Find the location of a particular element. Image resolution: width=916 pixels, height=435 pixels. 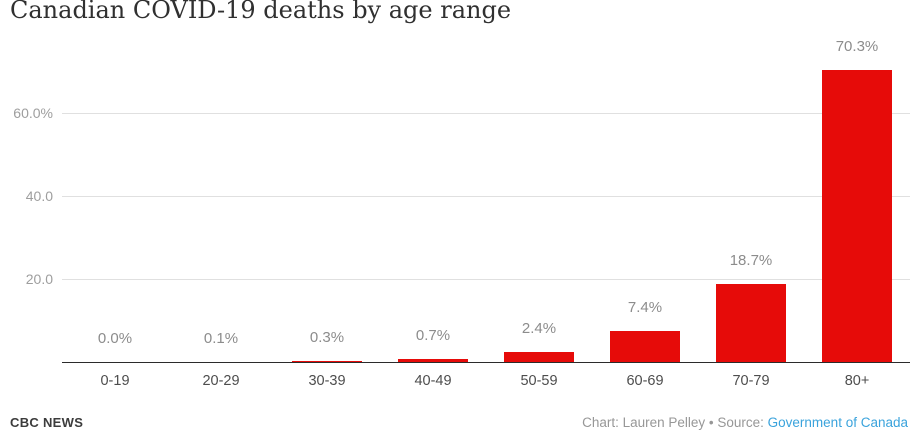

x-axis-tick-label: 70-79 is located at coordinates (751, 381).